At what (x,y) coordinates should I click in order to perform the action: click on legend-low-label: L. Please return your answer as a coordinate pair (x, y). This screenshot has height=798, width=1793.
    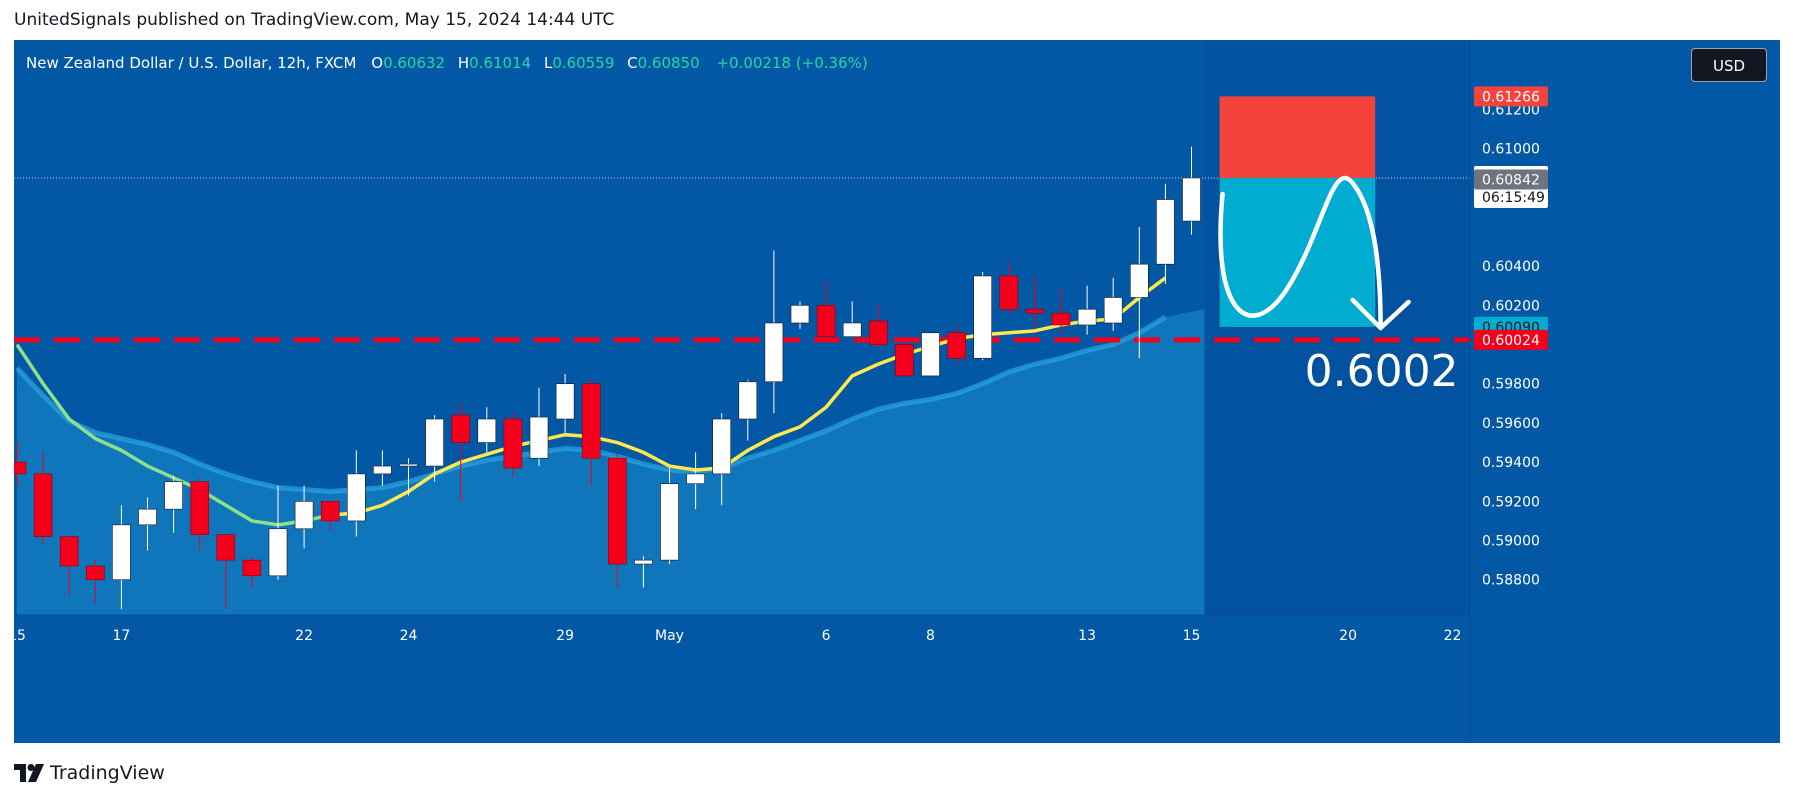
    Looking at the image, I should click on (548, 63).